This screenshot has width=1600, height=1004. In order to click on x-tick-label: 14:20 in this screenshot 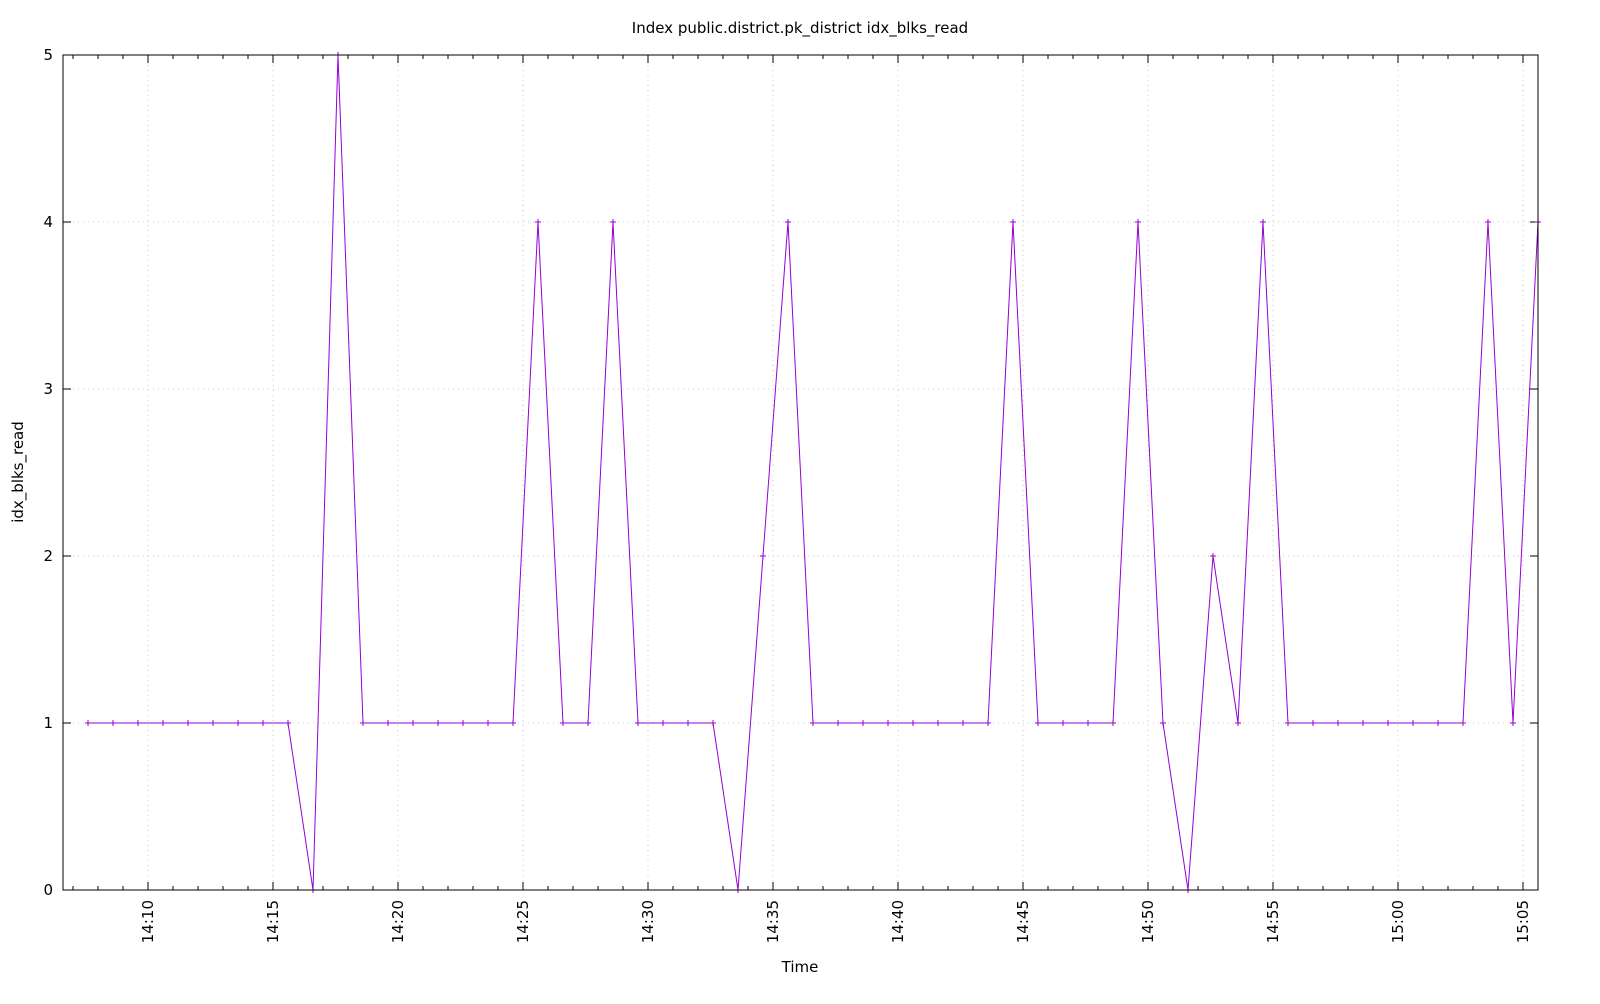, I will do `click(398, 921)`.